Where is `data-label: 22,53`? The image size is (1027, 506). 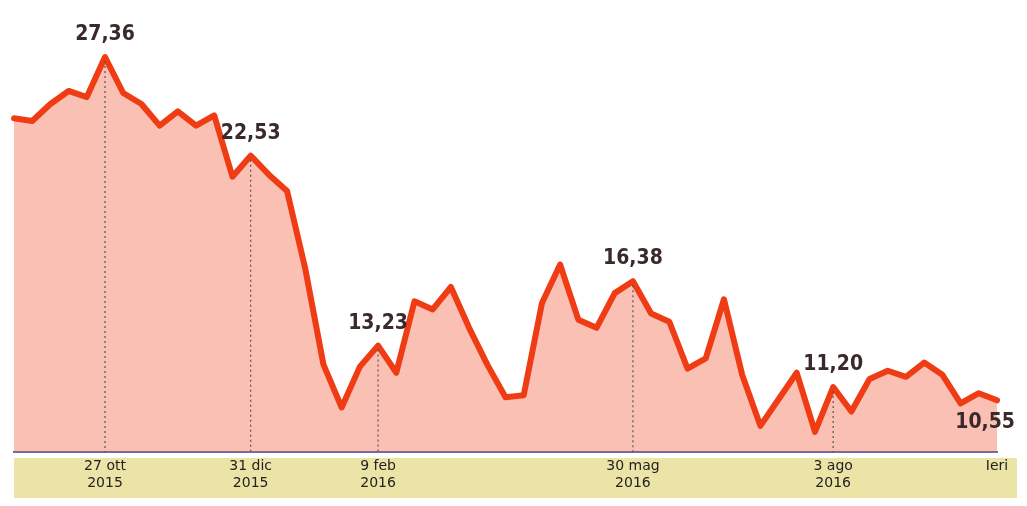
data-label: 22,53 is located at coordinates (250, 131).